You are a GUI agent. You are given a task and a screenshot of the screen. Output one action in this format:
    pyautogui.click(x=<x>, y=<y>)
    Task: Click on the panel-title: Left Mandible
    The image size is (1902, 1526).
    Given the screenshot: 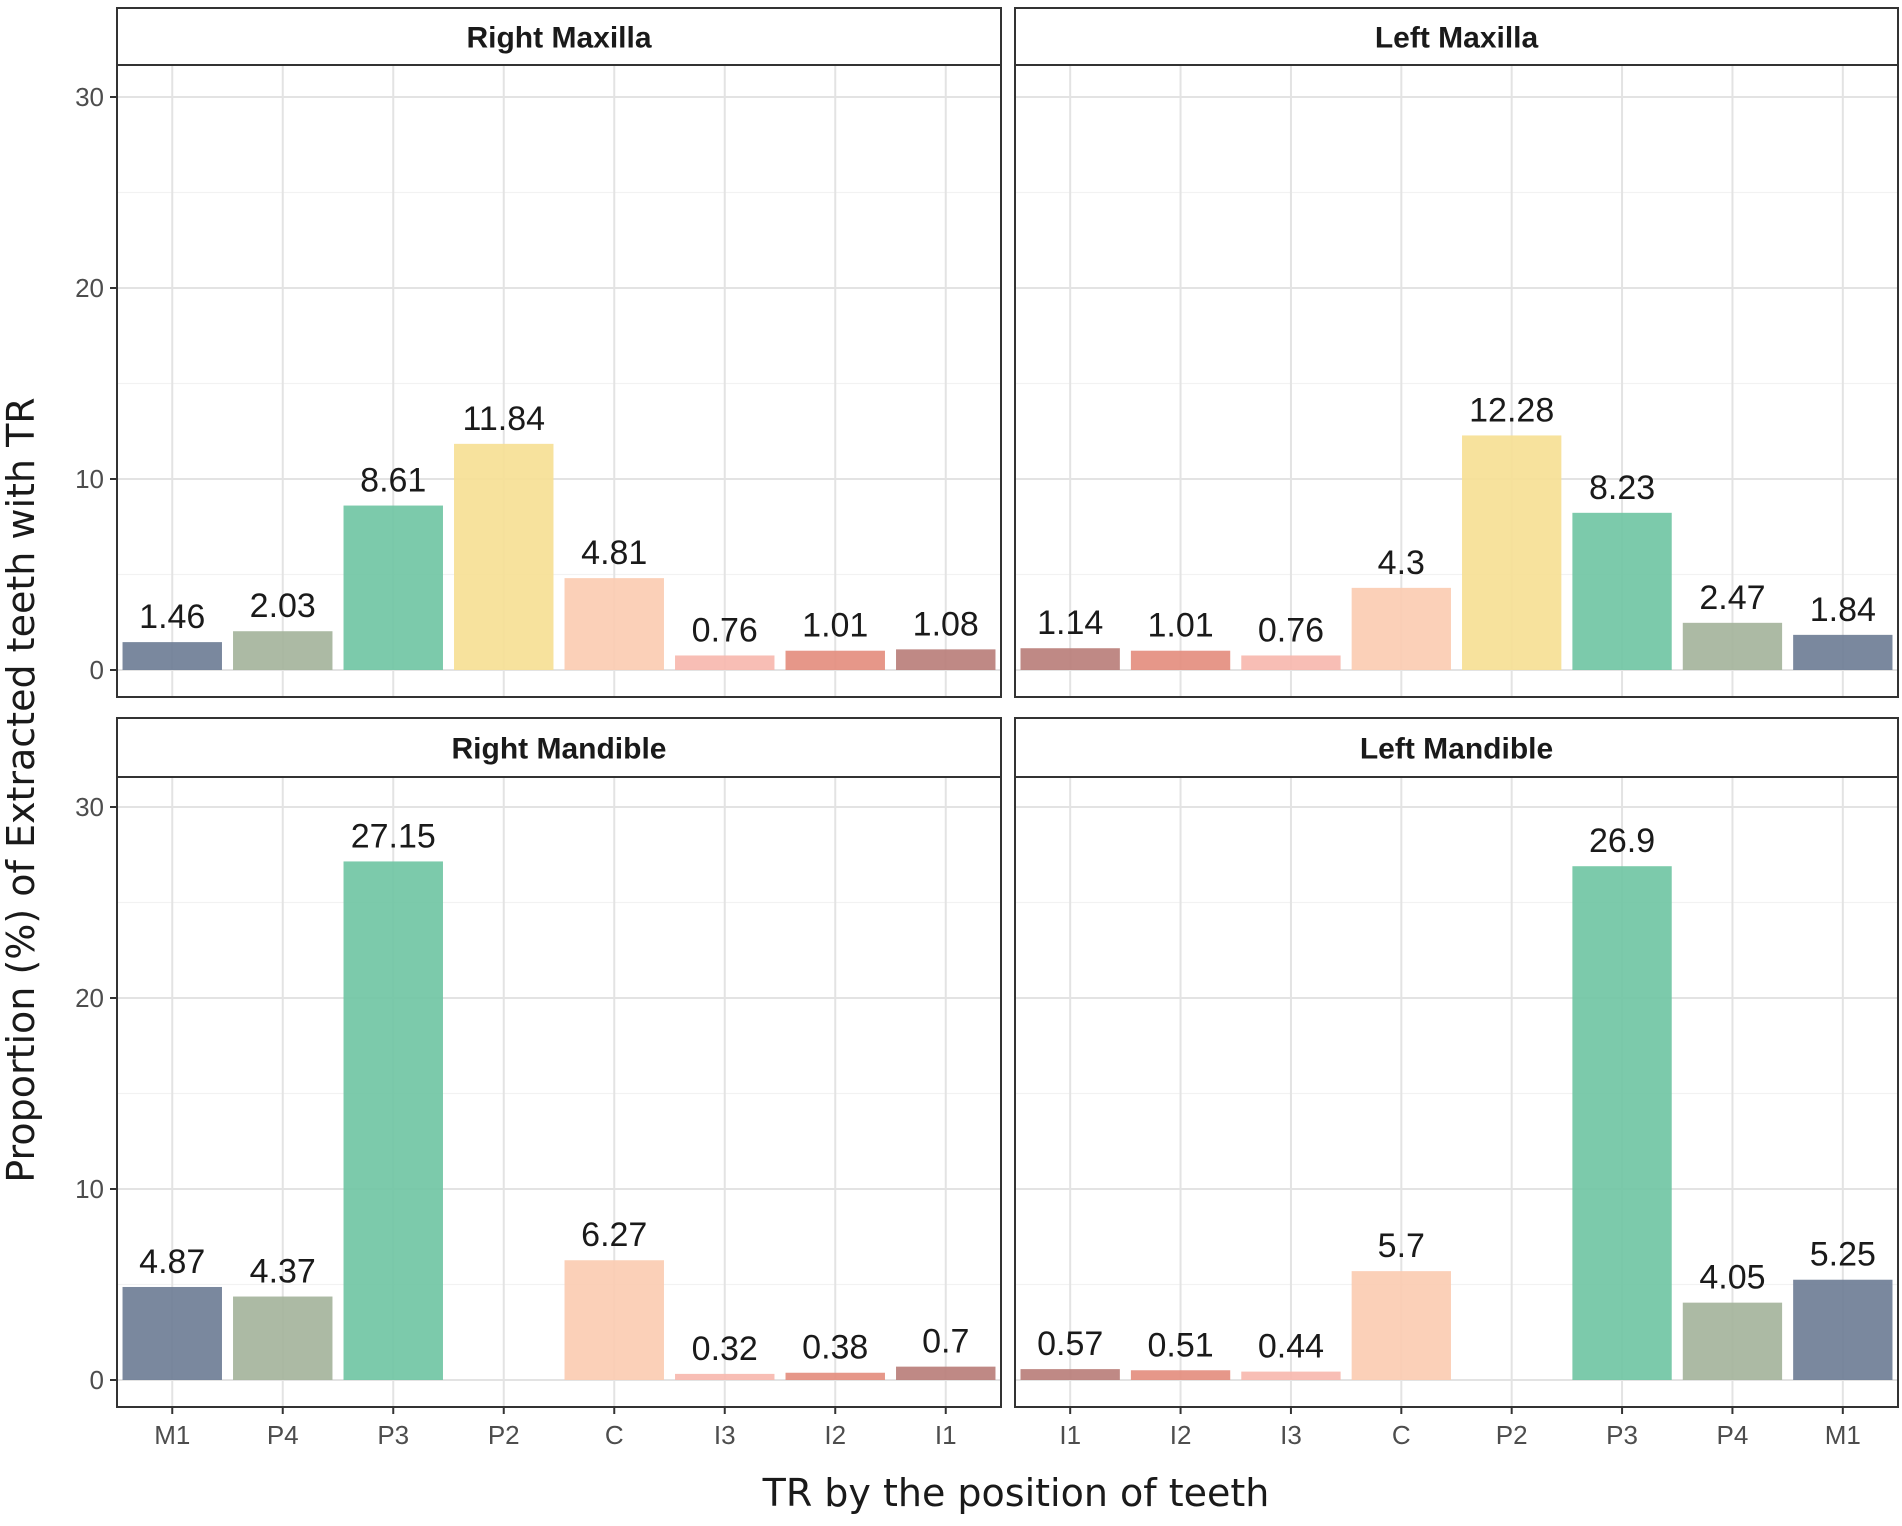 What is the action you would take?
    pyautogui.click(x=1456, y=749)
    